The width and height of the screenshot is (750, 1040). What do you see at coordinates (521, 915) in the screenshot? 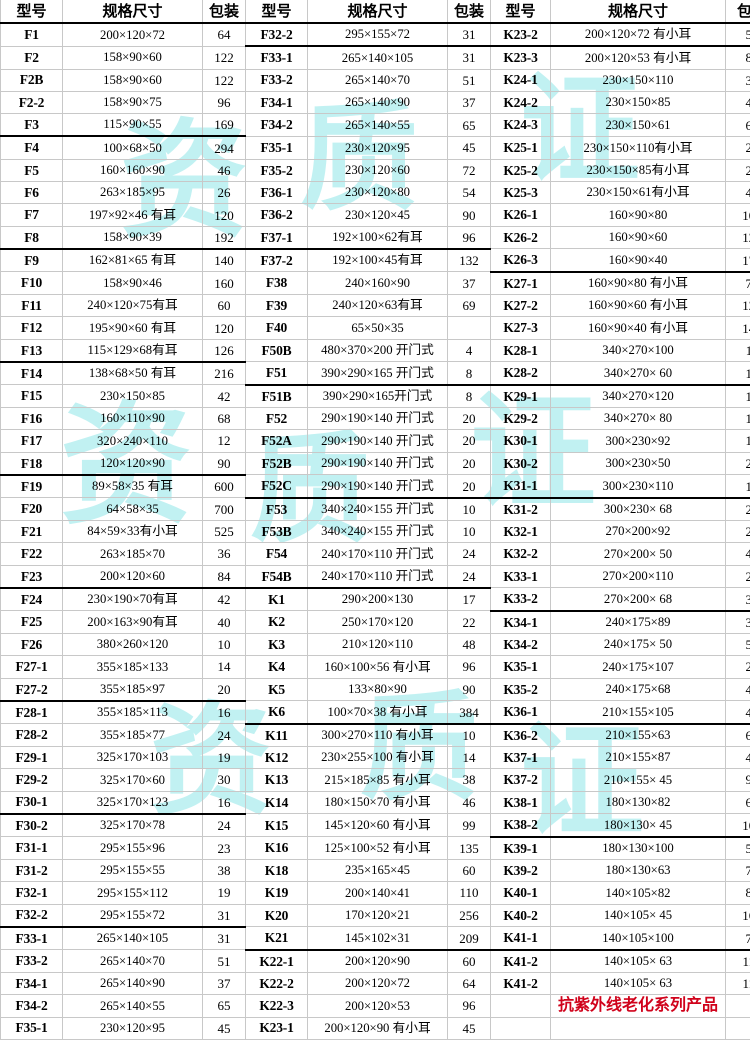
I see `cell-model: K40-2` at bounding box center [521, 915].